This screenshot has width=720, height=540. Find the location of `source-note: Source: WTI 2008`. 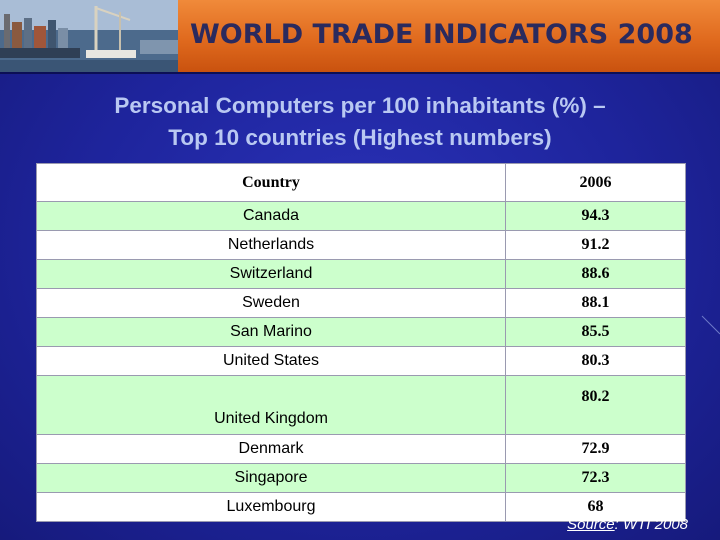

source-note: Source: WTI 2008 is located at coordinates (627, 524).